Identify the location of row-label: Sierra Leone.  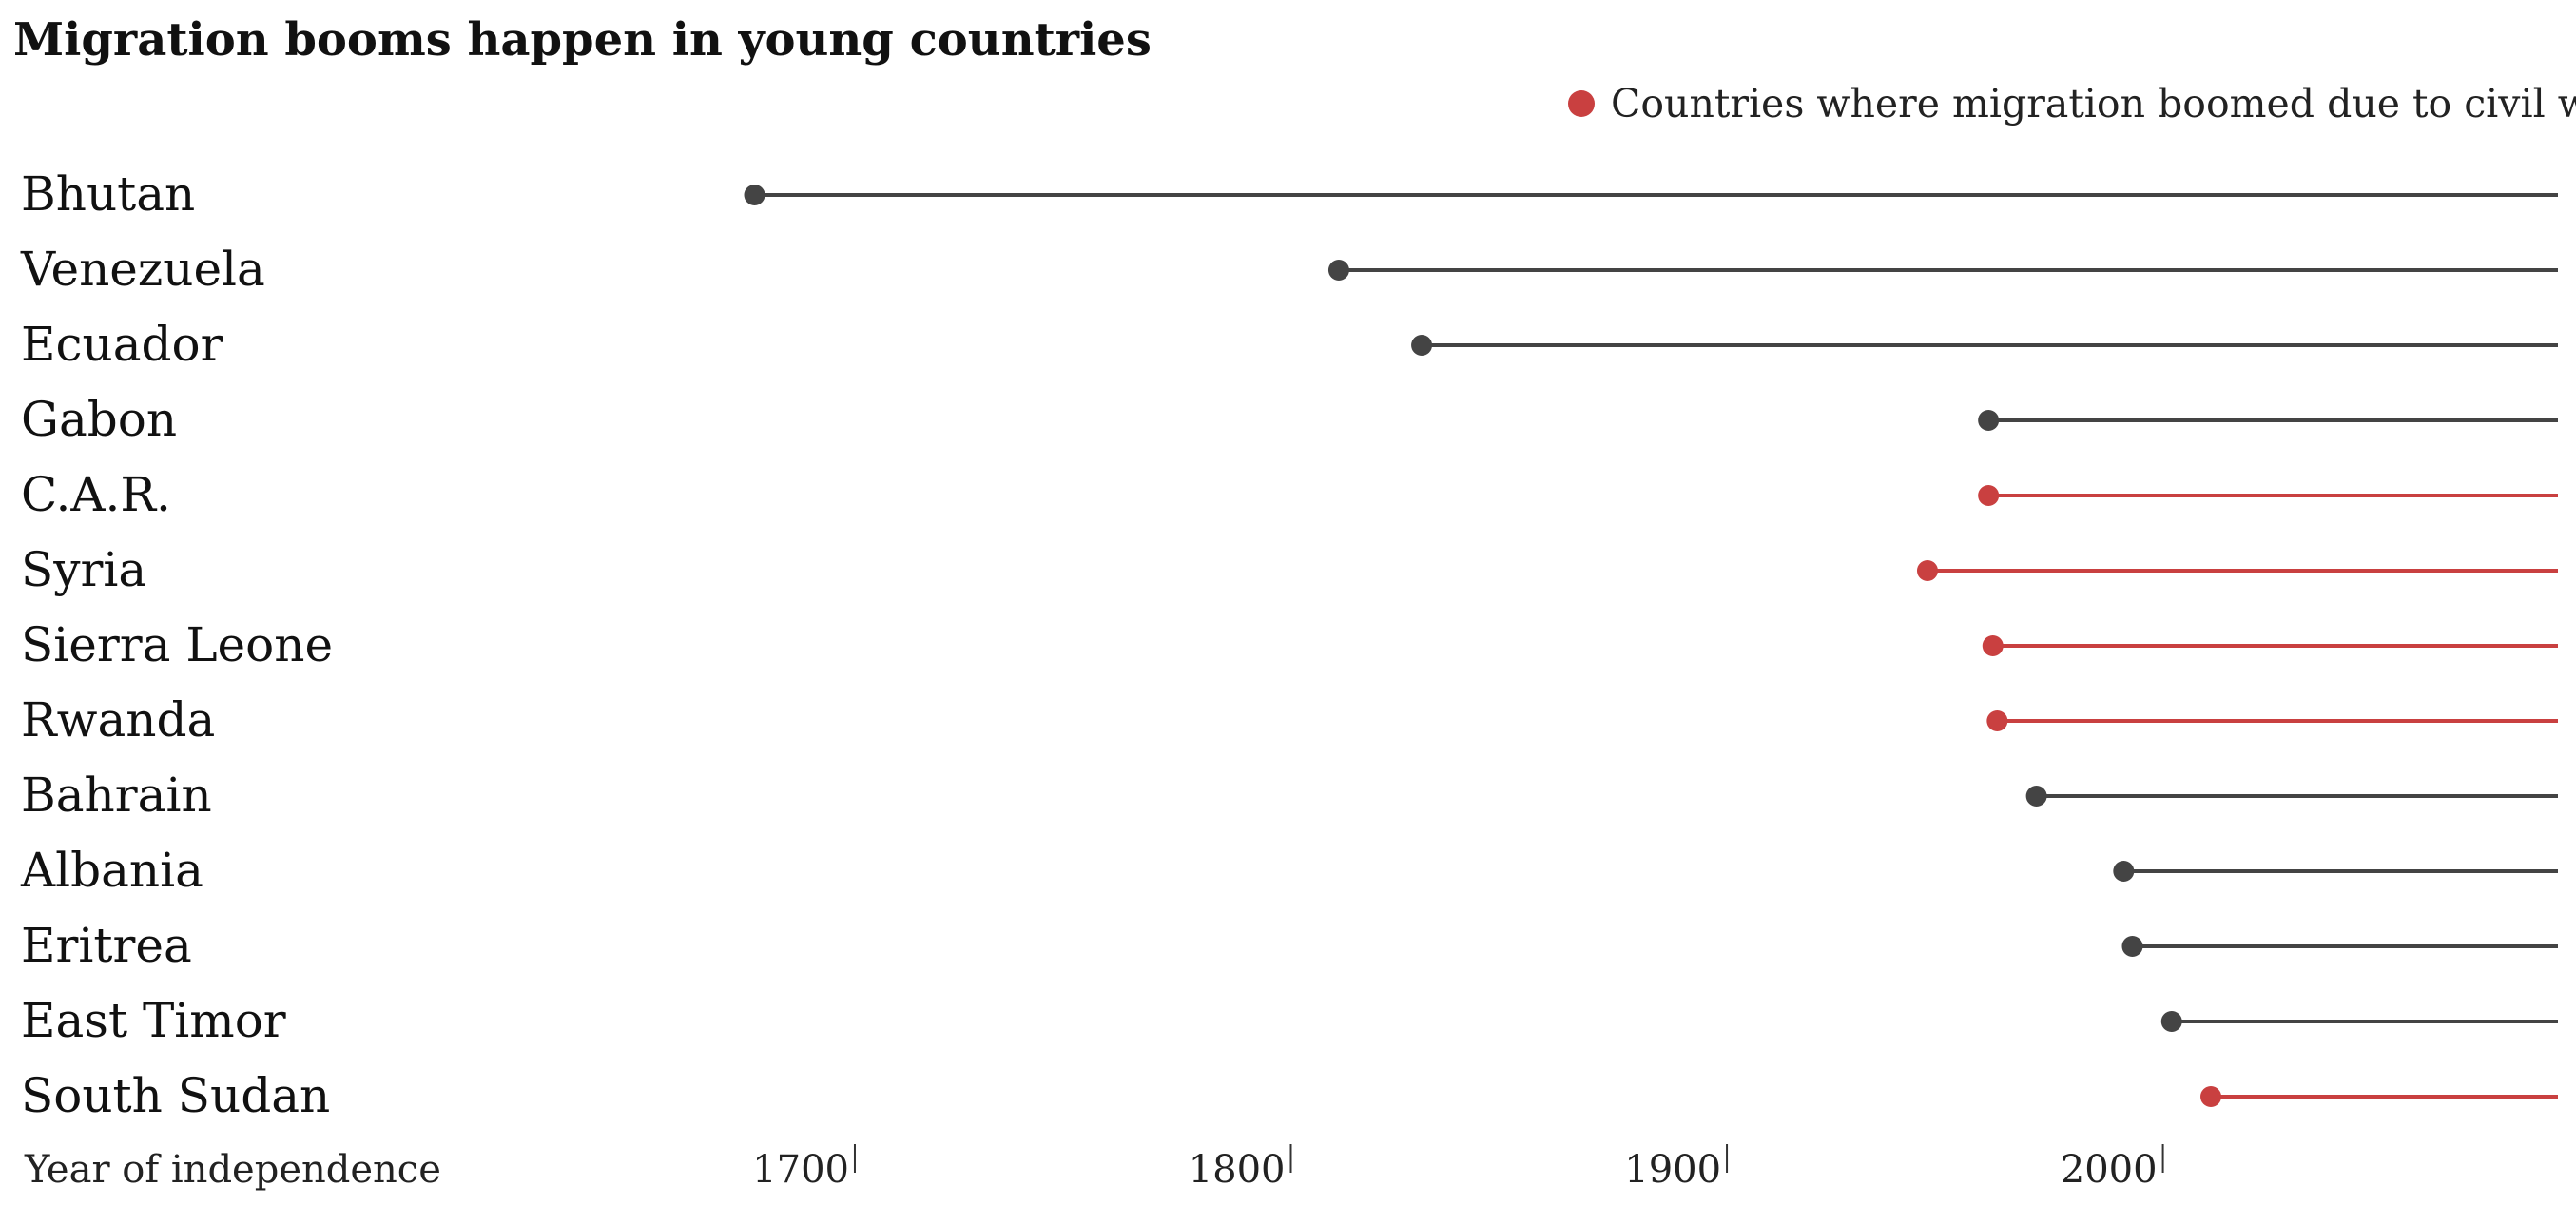
(177, 644).